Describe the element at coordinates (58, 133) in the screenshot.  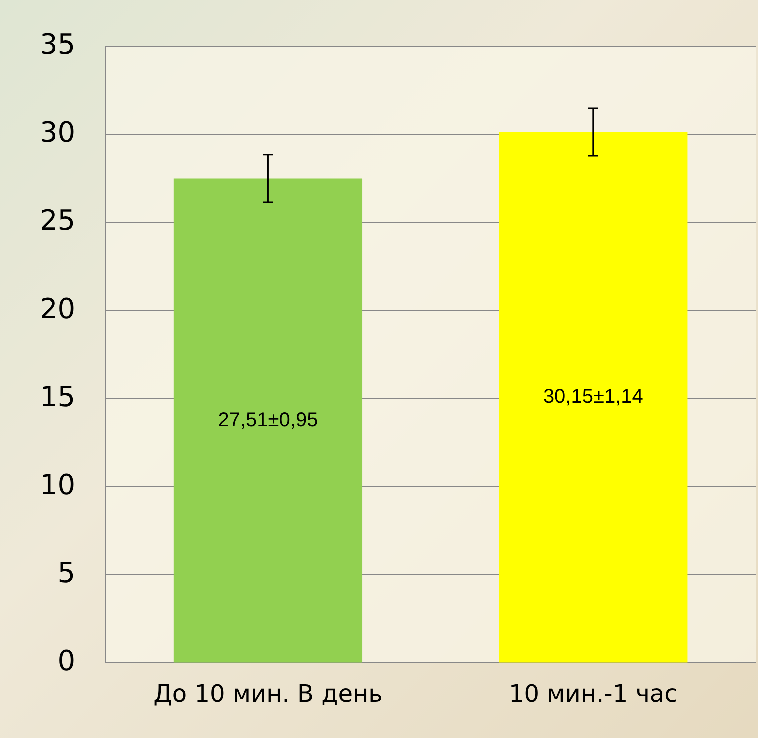
I see `y-tick-label: 30` at that location.